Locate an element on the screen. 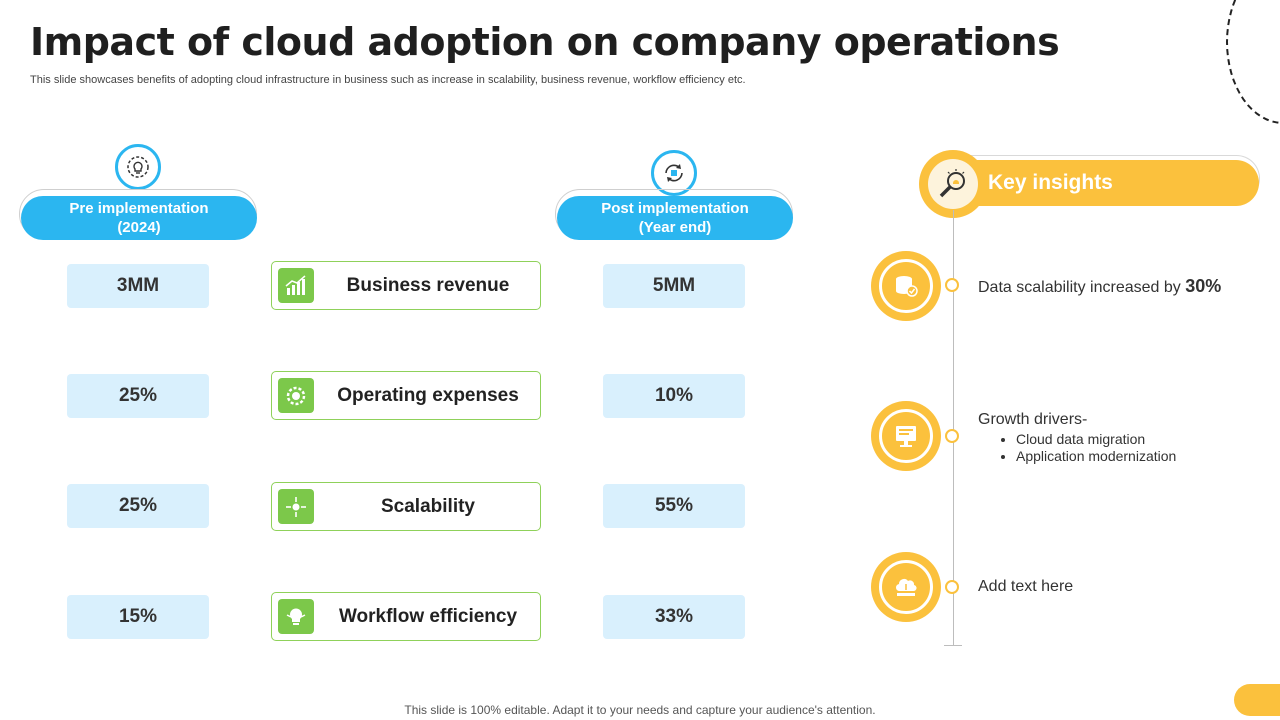 This screenshot has width=1280, height=720. metric-scalability: Scalability is located at coordinates (406, 506).